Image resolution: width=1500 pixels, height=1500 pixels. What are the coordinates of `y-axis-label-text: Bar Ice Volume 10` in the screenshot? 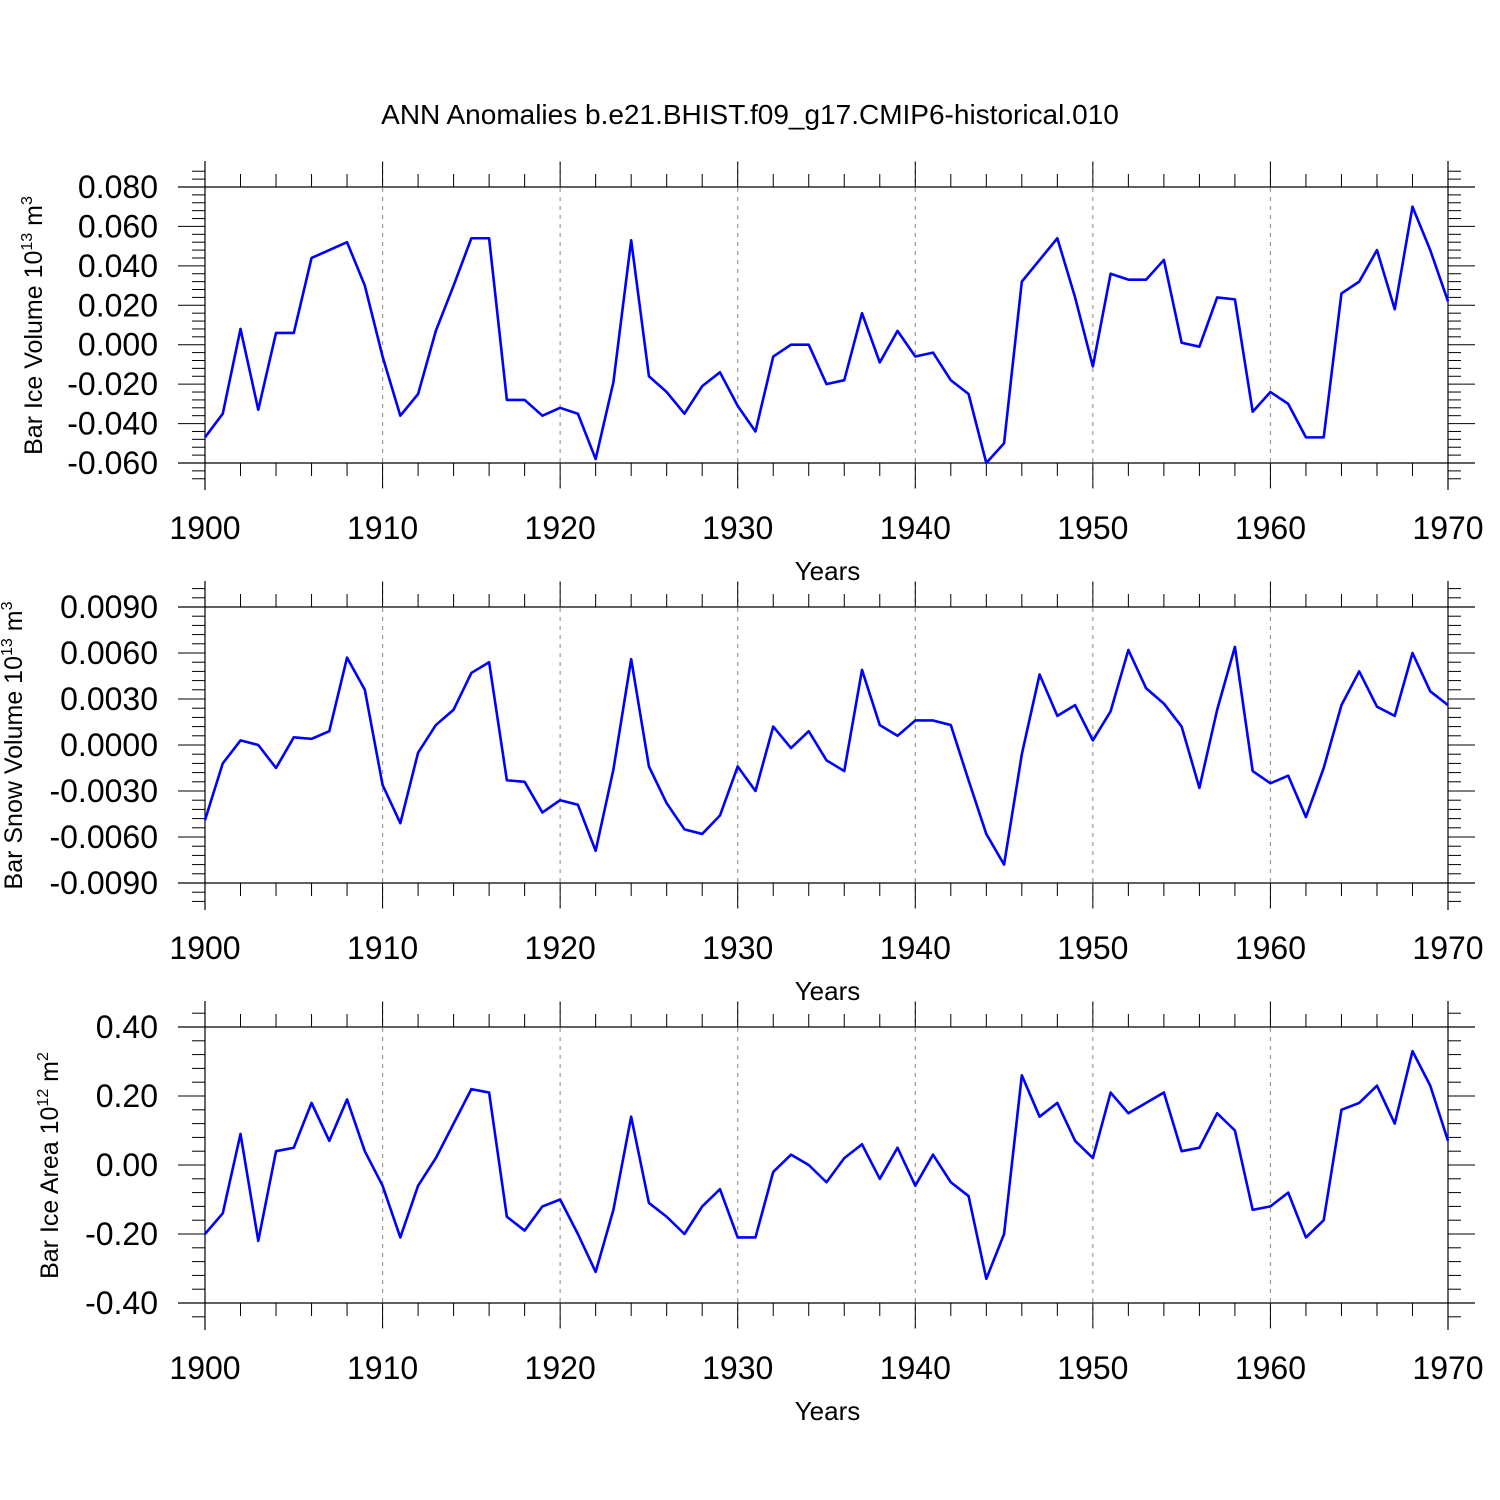 It's located at (34, 353).